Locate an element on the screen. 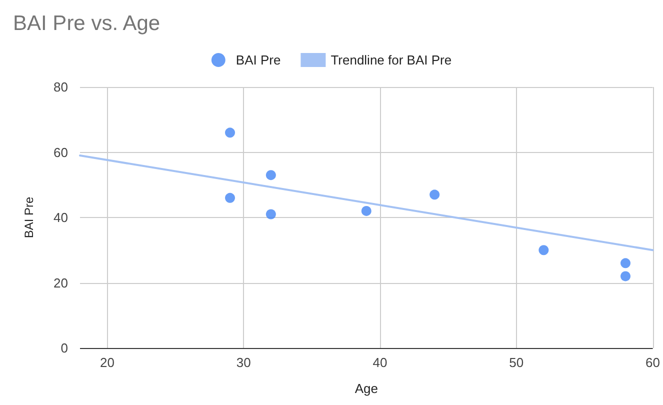  x-axis-title: Age is located at coordinates (366, 388).